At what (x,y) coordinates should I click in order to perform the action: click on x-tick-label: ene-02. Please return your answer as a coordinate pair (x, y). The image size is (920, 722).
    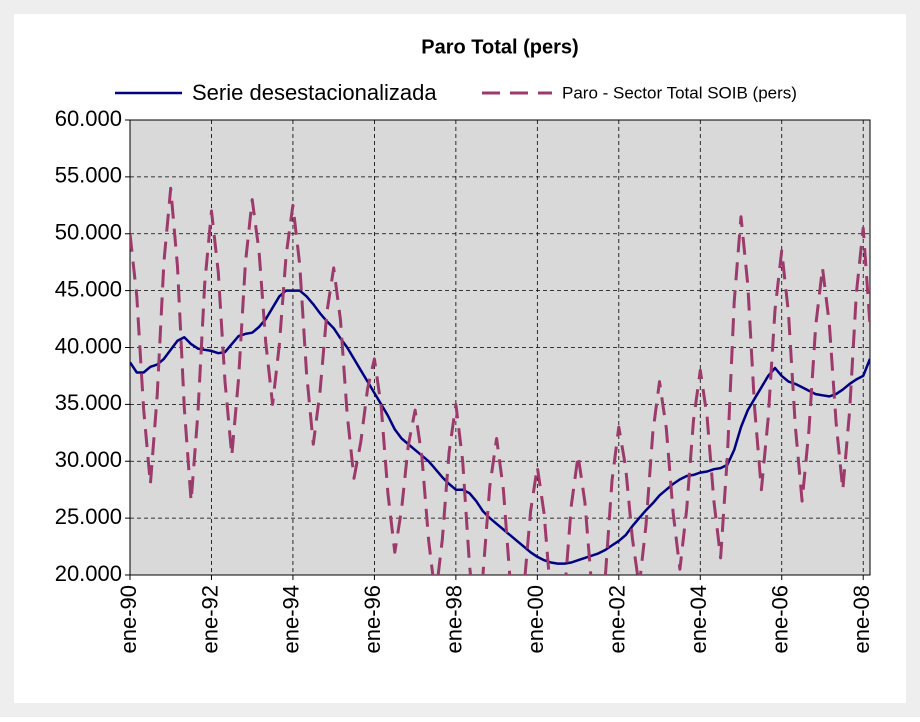
    Looking at the image, I should click on (617, 619).